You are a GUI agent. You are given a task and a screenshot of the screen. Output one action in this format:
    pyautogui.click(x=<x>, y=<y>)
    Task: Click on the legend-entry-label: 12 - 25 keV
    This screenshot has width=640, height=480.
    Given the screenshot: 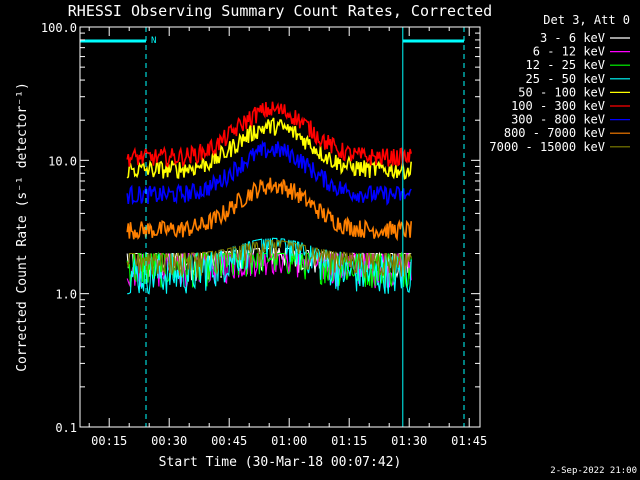 What is the action you would take?
    pyautogui.click(x=565, y=65)
    